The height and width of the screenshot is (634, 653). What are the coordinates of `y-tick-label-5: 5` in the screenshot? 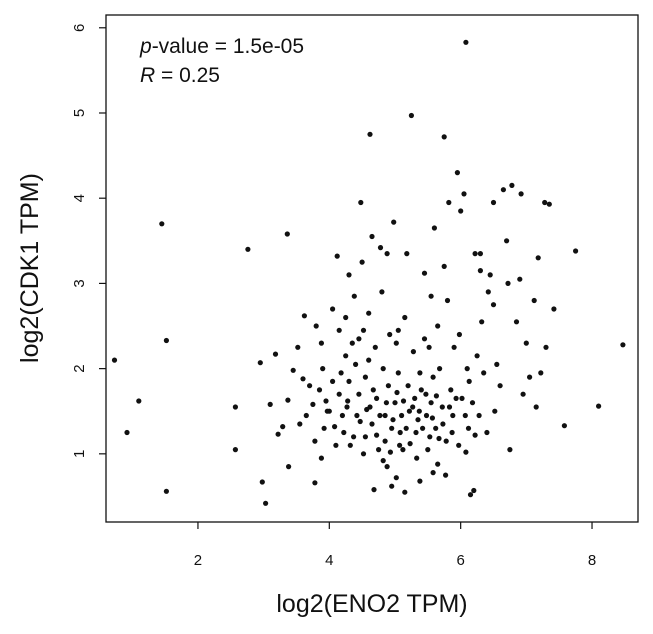 It's located at (79, 113).